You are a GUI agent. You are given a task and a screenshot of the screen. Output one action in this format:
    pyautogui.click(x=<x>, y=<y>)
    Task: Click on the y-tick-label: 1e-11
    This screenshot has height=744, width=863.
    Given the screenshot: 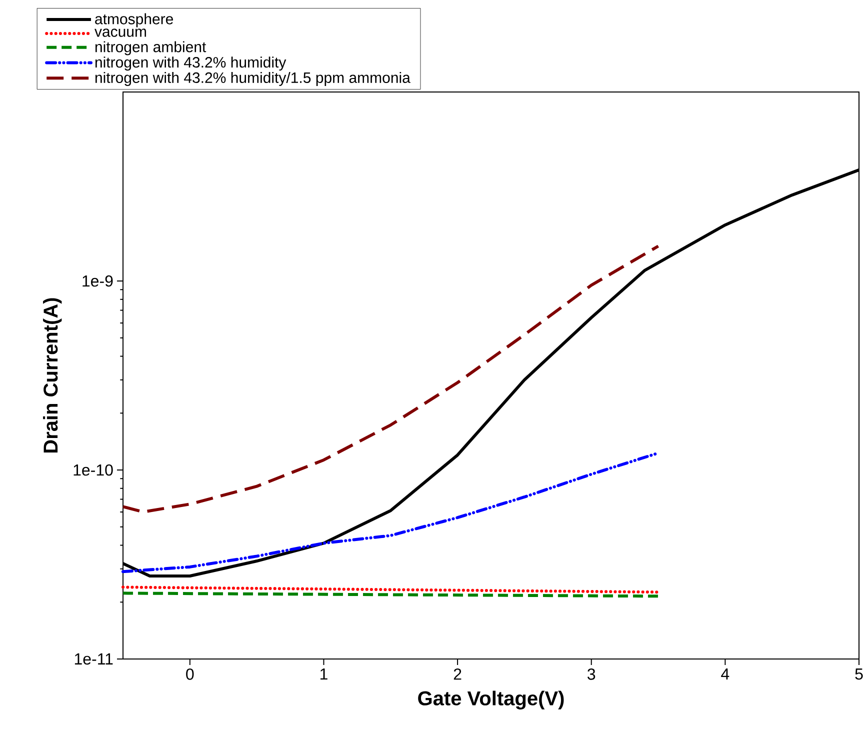 What is the action you would take?
    pyautogui.click(x=93, y=659)
    